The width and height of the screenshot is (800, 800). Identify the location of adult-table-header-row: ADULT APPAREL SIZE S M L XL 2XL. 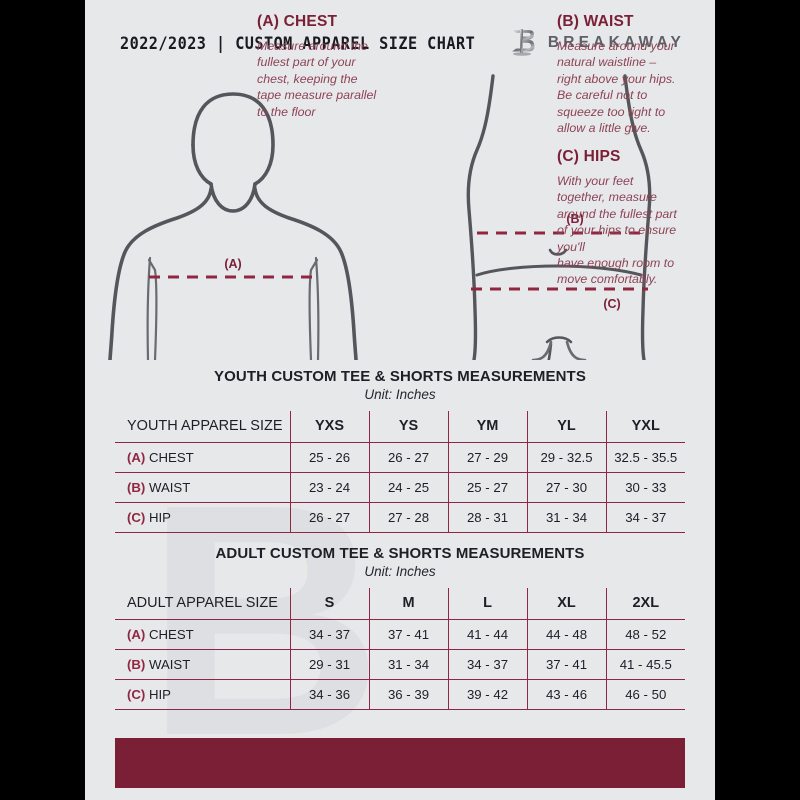
(400, 604).